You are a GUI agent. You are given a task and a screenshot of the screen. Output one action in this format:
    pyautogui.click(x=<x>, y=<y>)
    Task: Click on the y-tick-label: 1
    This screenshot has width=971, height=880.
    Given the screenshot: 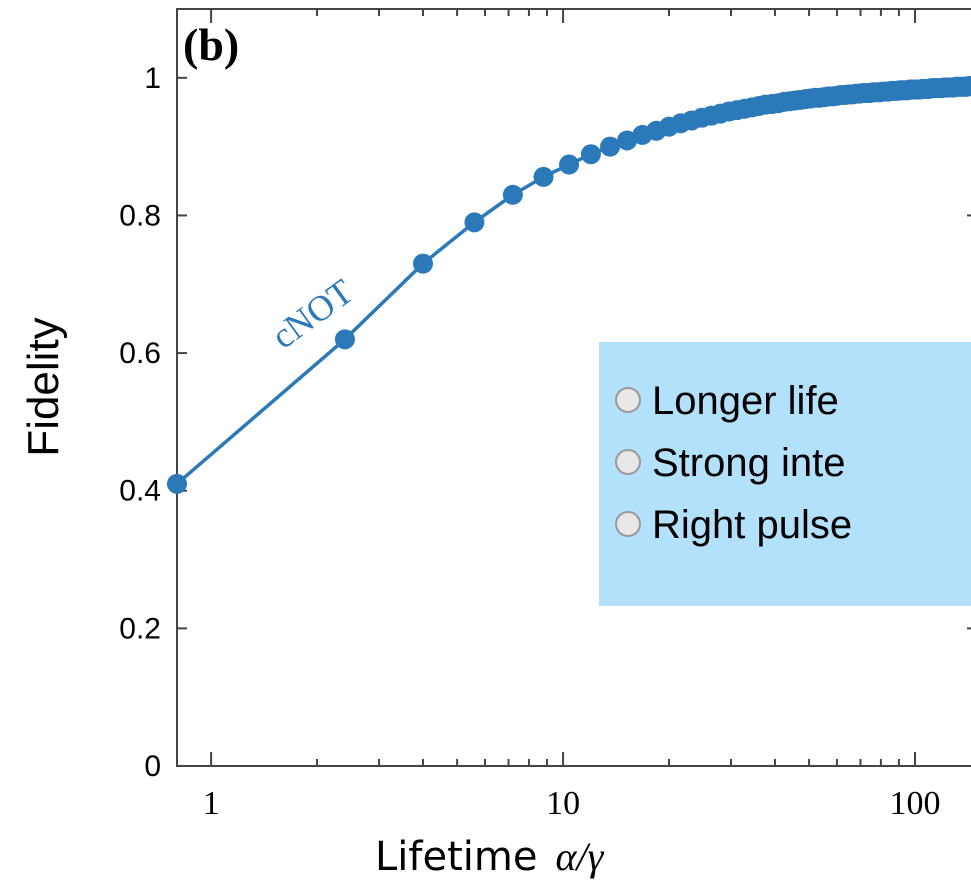 What is the action you would take?
    pyautogui.click(x=152, y=78)
    